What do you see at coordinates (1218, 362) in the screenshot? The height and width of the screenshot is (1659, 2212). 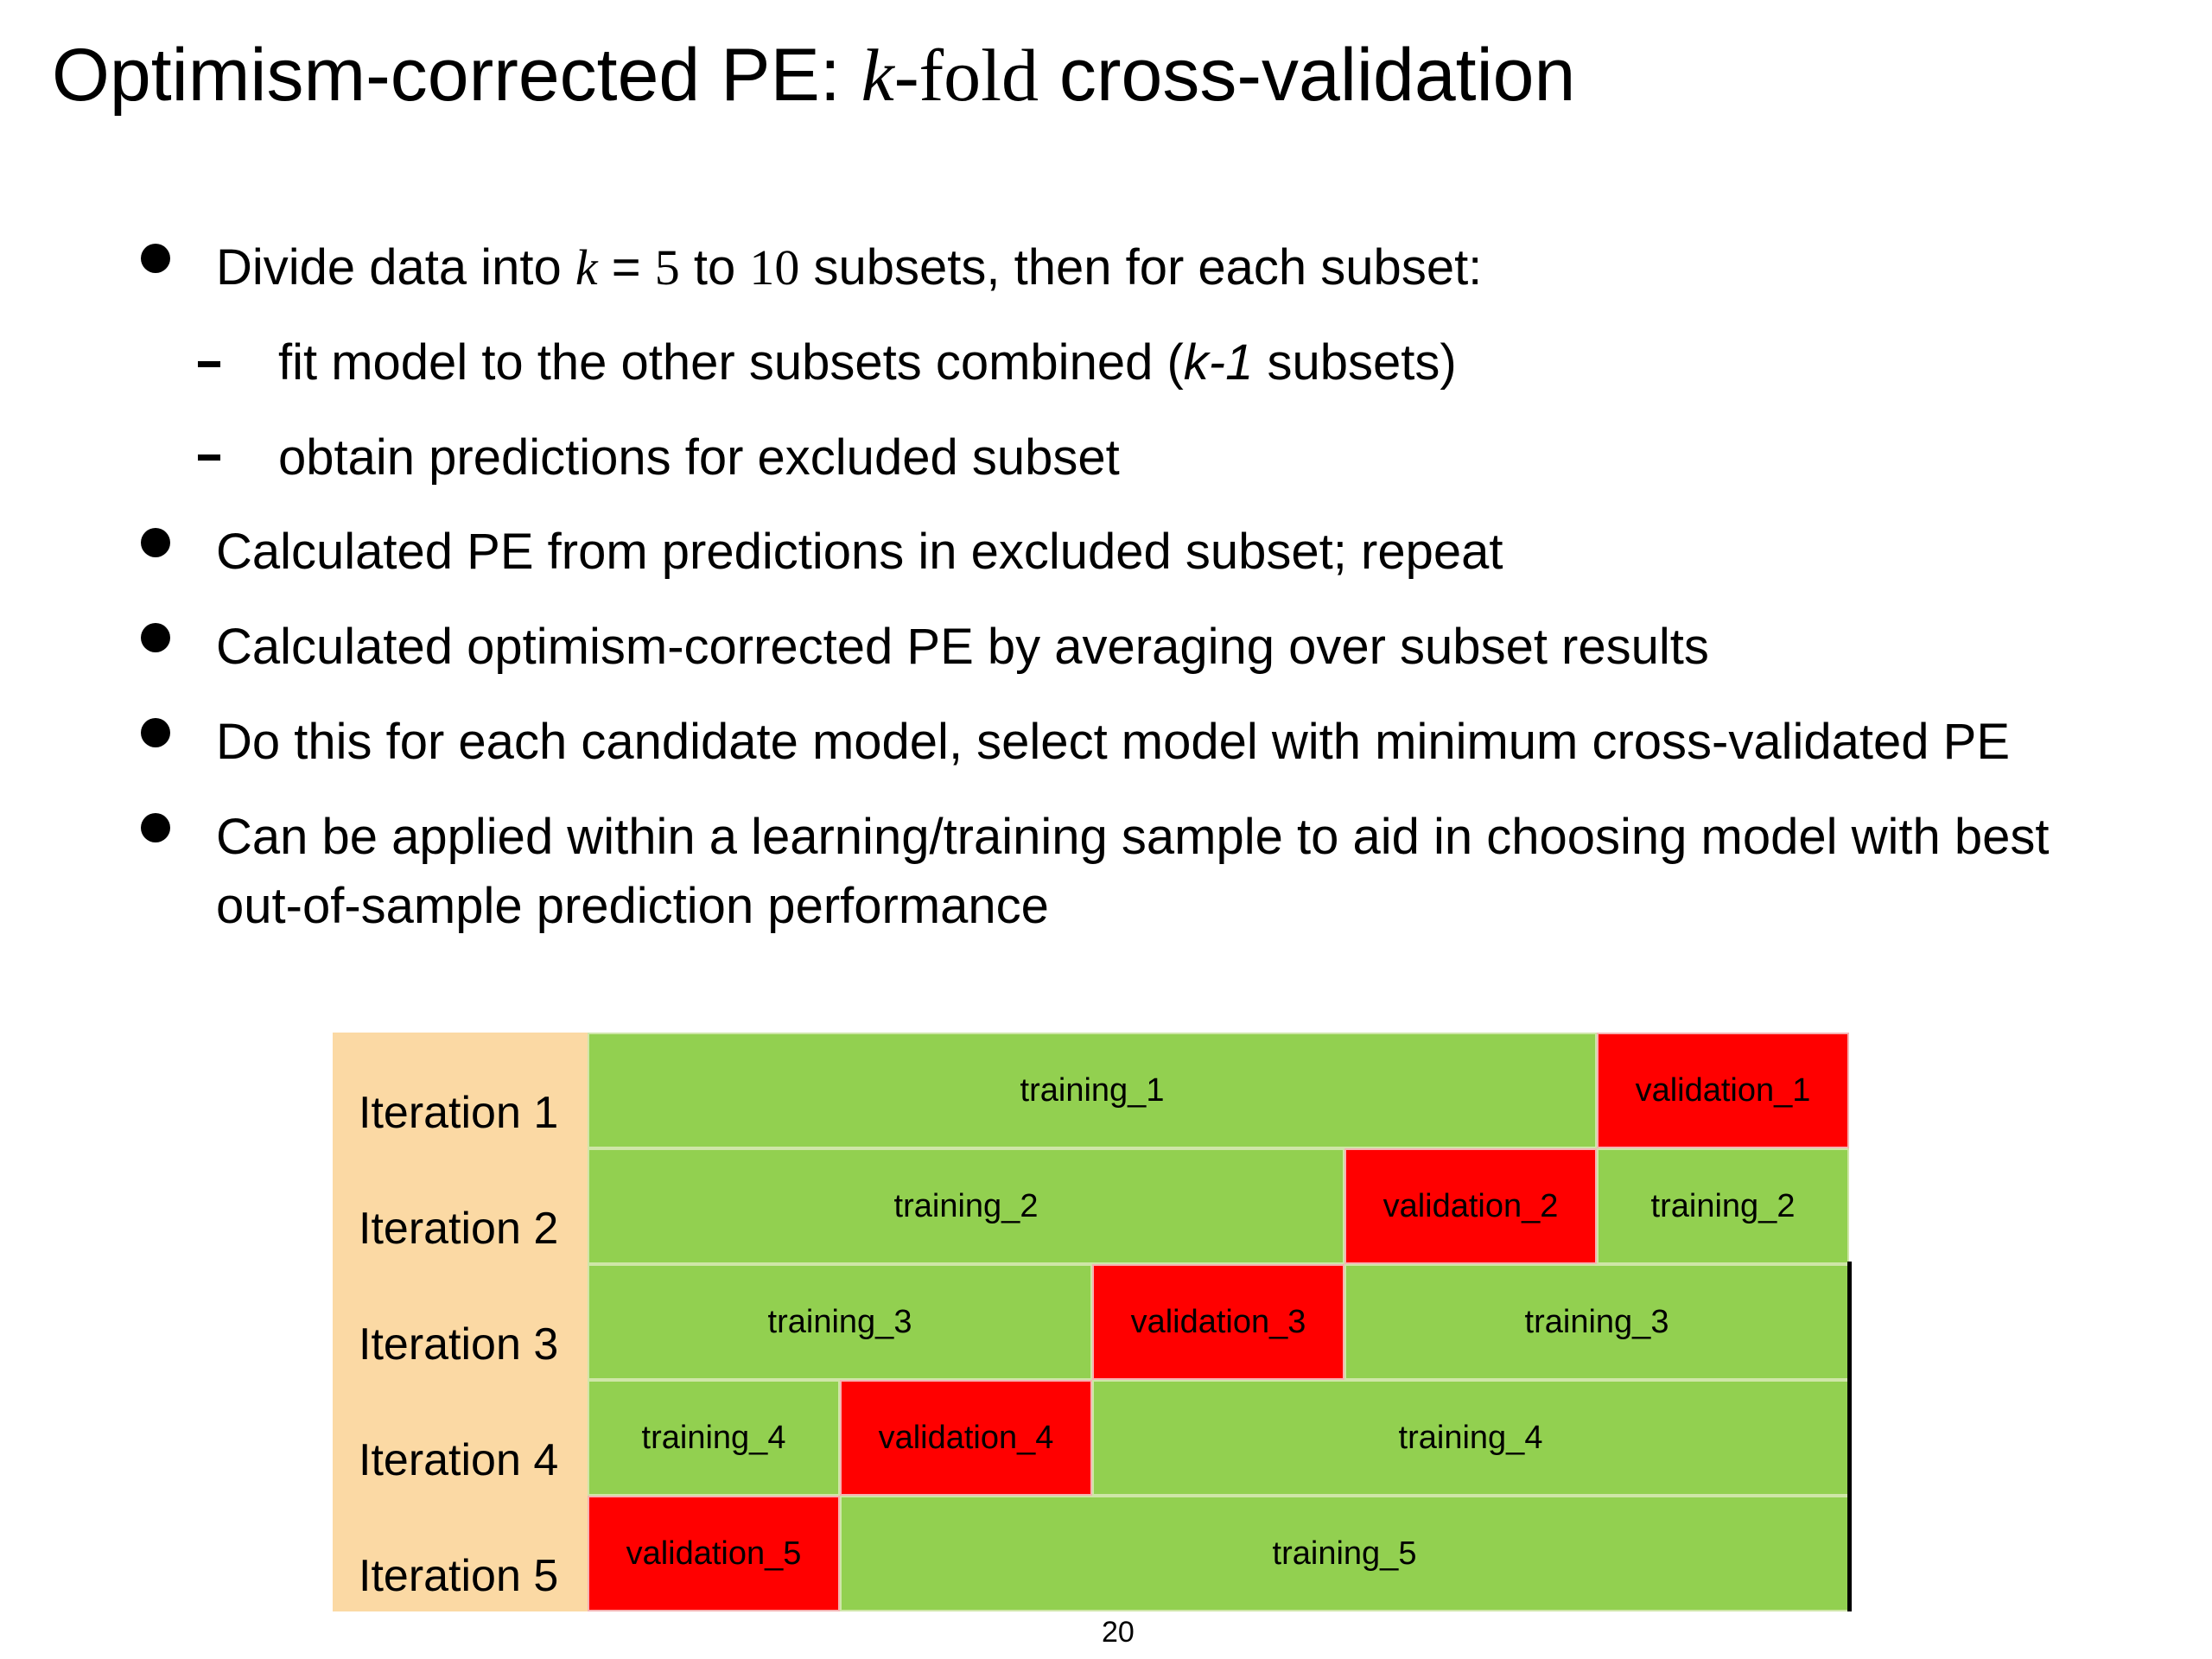 I see `sub-bullet-1-k: k-1` at bounding box center [1218, 362].